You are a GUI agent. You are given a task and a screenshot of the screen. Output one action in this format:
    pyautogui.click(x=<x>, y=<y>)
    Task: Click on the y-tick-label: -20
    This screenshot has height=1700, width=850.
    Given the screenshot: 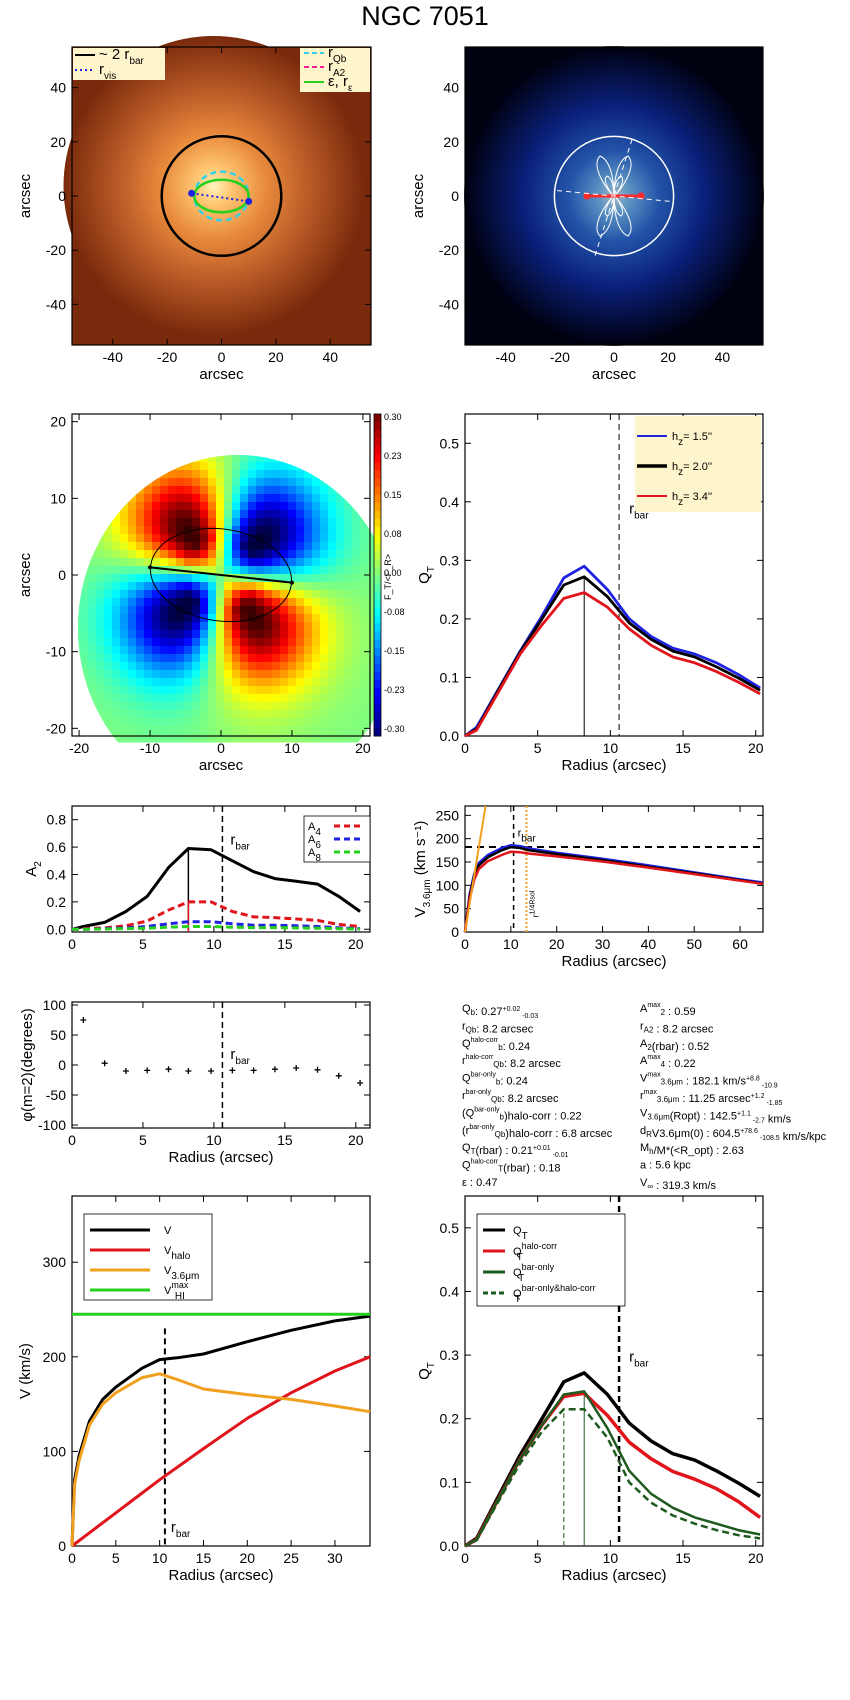 What is the action you would take?
    pyautogui.click(x=56, y=728)
    